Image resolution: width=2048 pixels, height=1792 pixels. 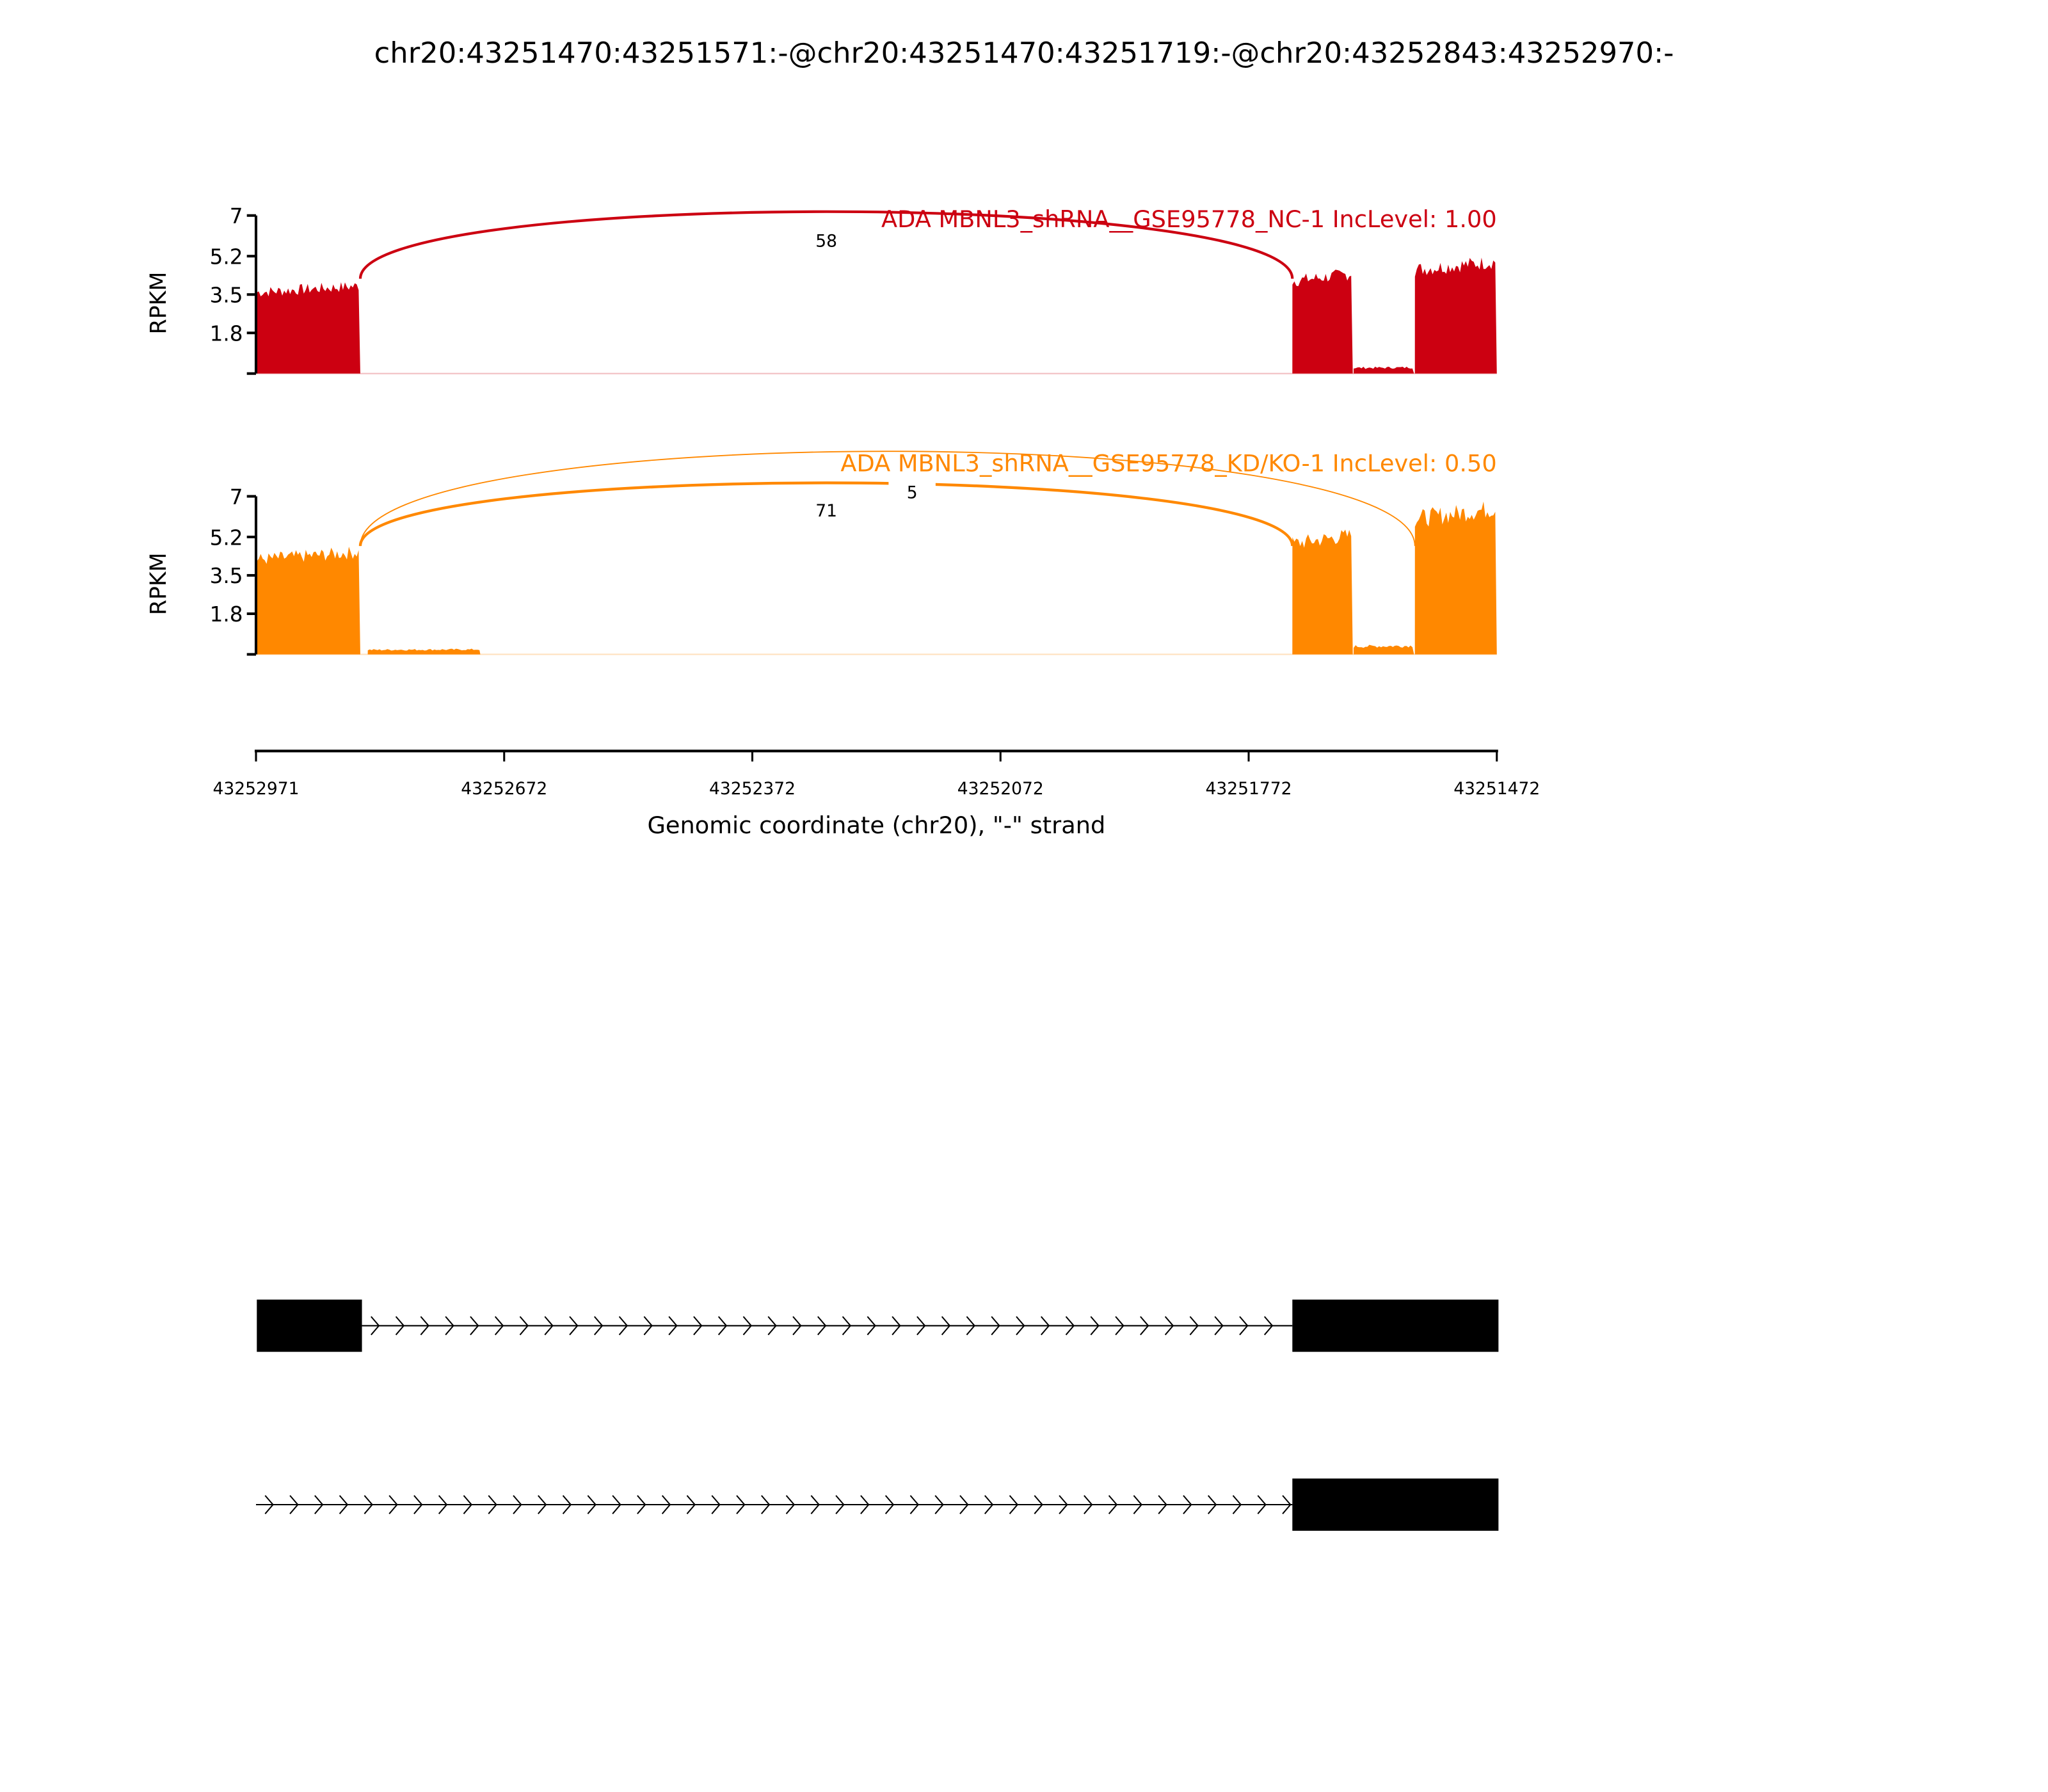 I want to click on junction-count: 58, so click(x=826, y=242).